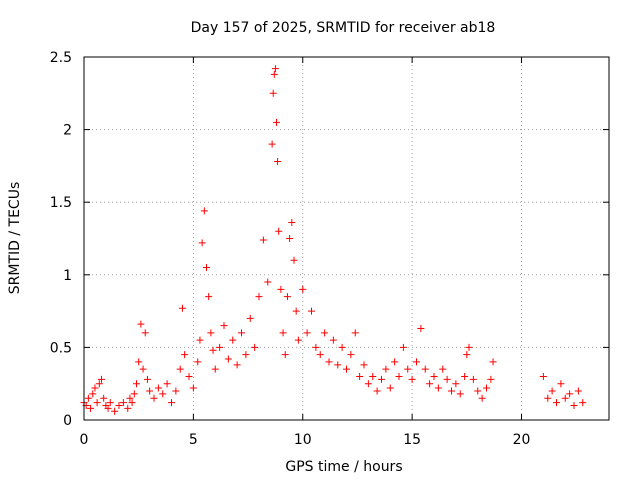  Describe the element at coordinates (61, 203) in the screenshot. I see `y-tick-label: 1.5` at that location.